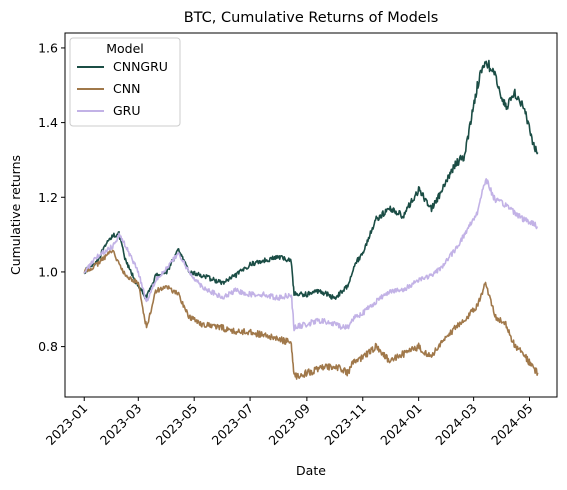 The image size is (567, 490). Describe the element at coordinates (15, 215) in the screenshot. I see `y-axis-label: Cumulative returns` at that location.